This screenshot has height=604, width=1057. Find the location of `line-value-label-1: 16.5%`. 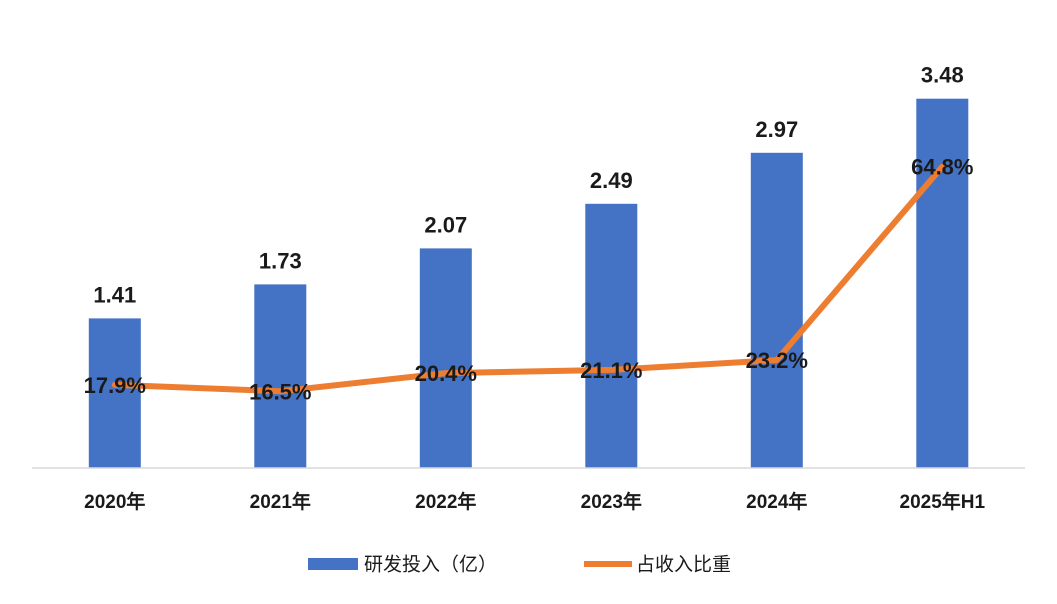

line-value-label-1: 16.5% is located at coordinates (280, 391).